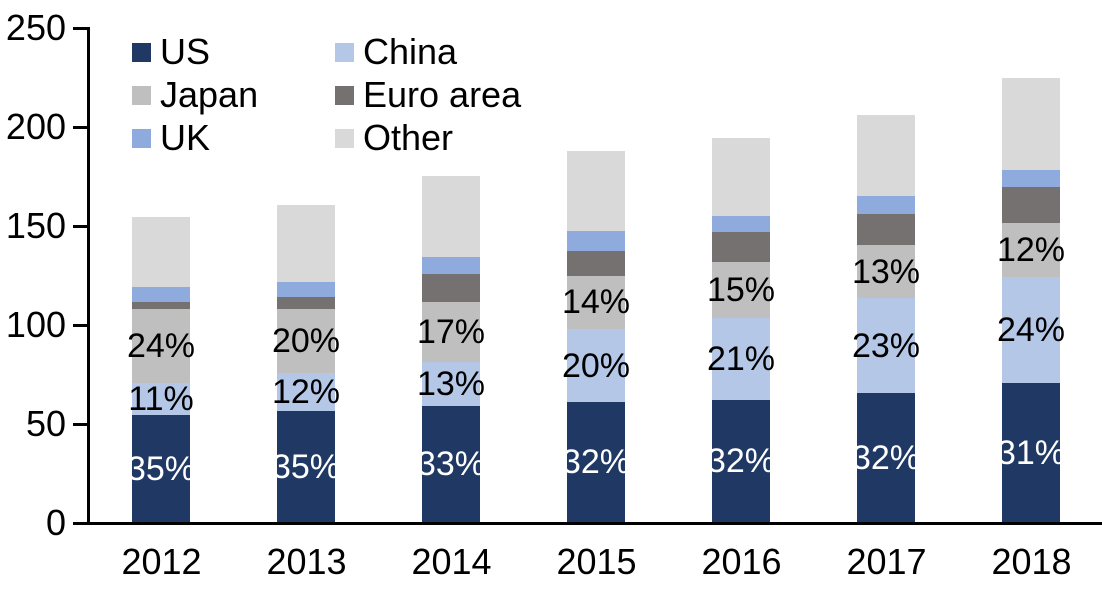 Image resolution: width=1102 pixels, height=598 pixels. I want to click on y-tick-label: 150, so click(35, 225).